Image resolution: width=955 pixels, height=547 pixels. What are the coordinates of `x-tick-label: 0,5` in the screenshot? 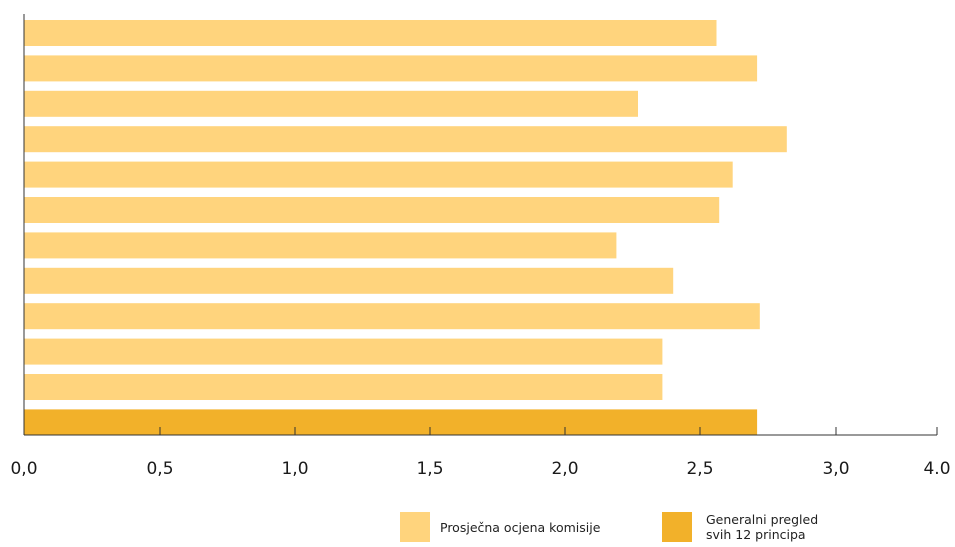 It's located at (159, 469).